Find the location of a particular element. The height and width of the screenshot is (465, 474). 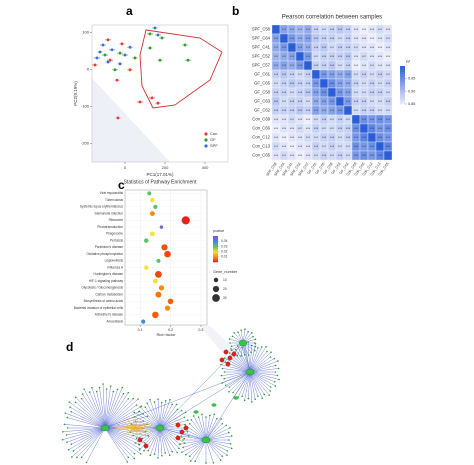

row-label: Con_C12 is located at coordinates (261, 137).